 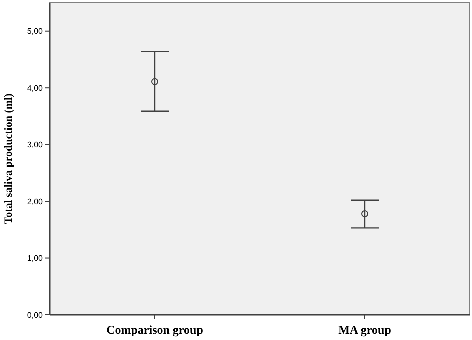 I want to click on y-tick-label: 4,00, so click(x=35, y=88).